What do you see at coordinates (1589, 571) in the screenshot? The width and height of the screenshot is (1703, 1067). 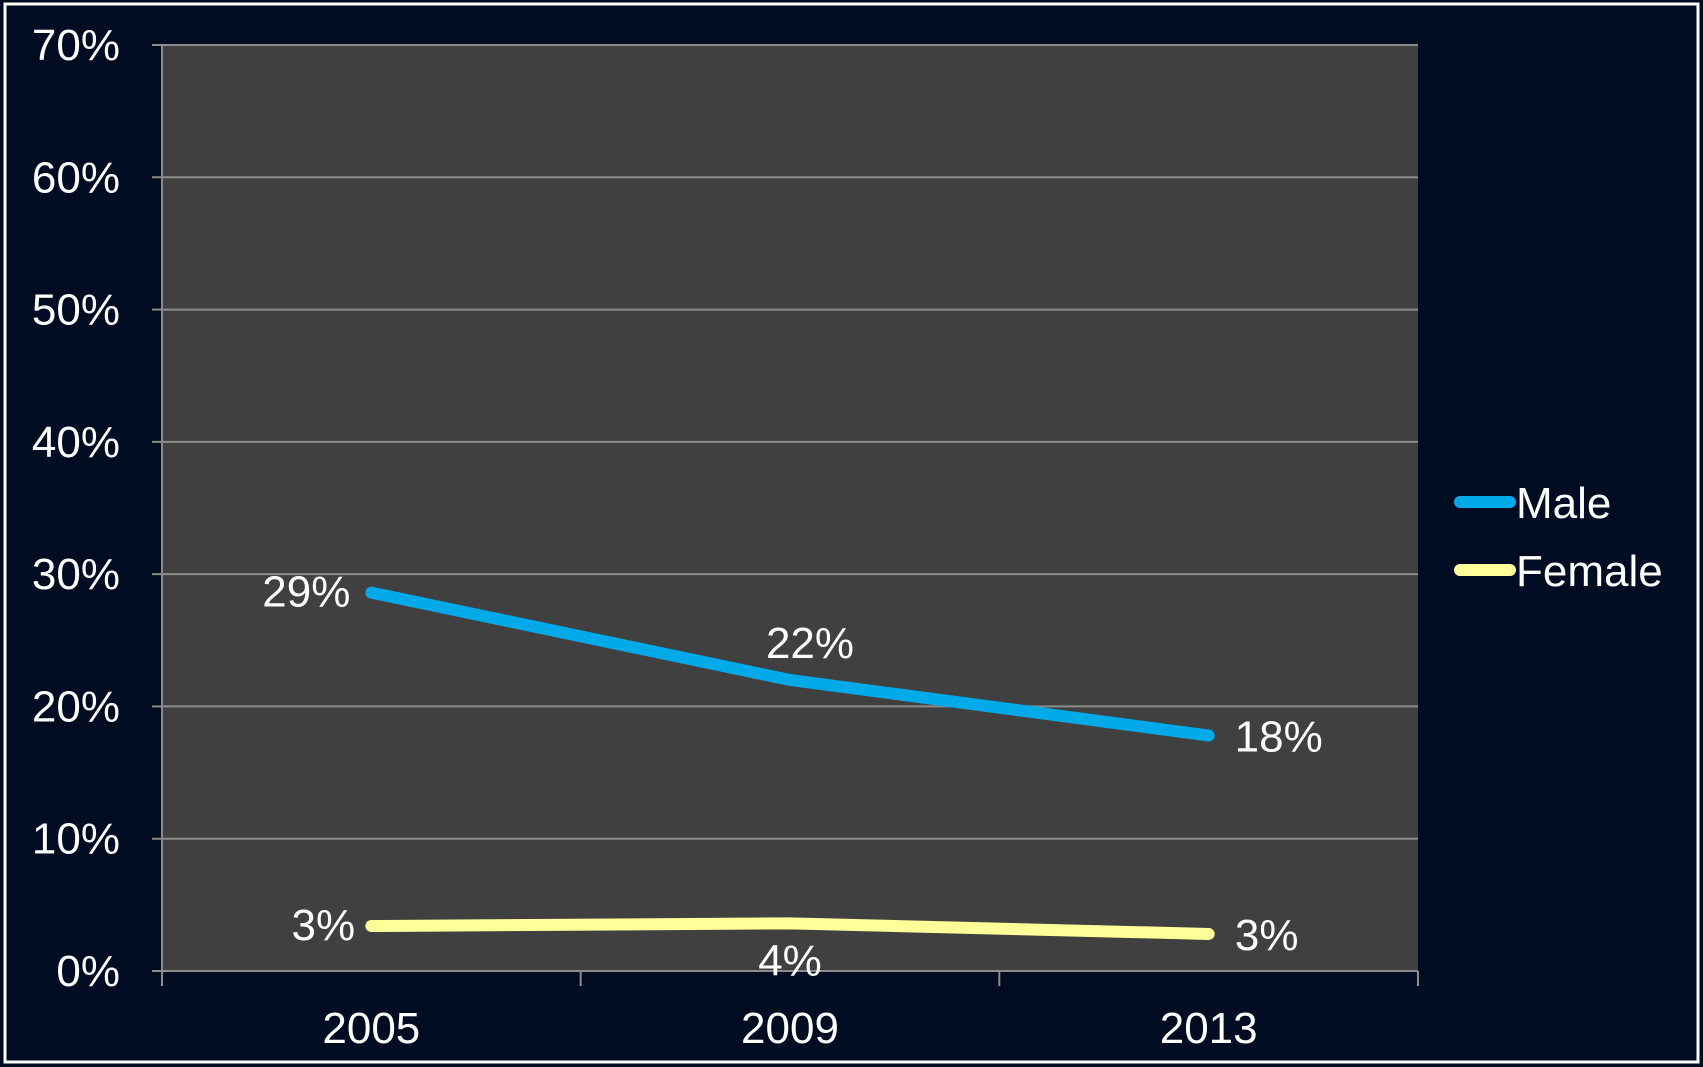 I see `legend-label-female: Female` at bounding box center [1589, 571].